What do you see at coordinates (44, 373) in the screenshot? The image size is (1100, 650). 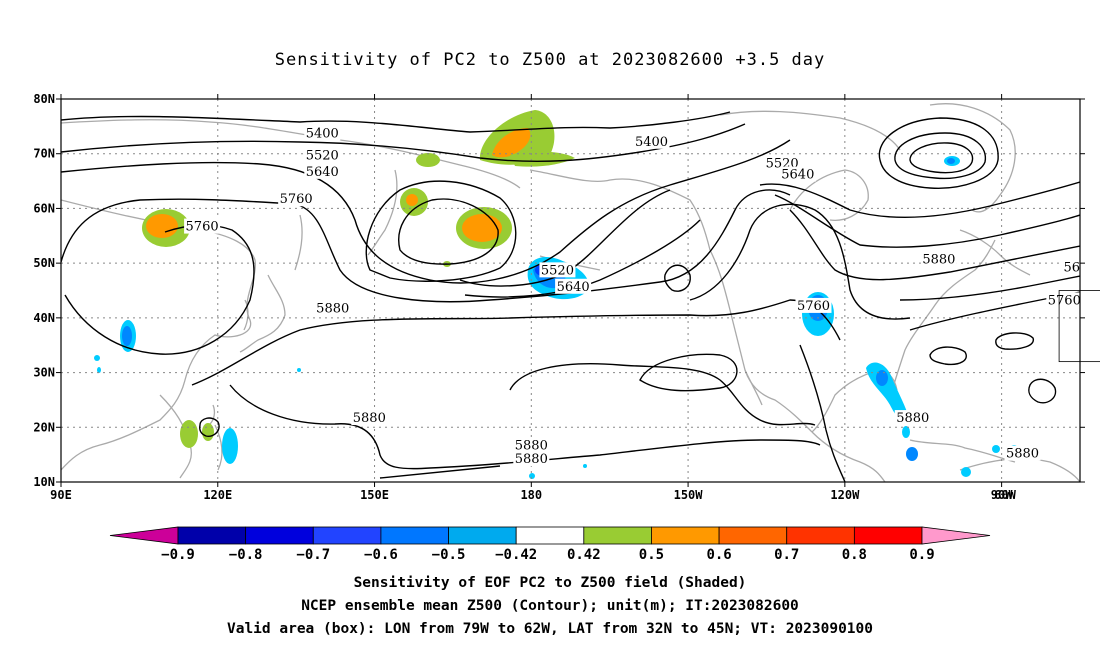 I see `lat-tick-label: 30N` at bounding box center [44, 373].